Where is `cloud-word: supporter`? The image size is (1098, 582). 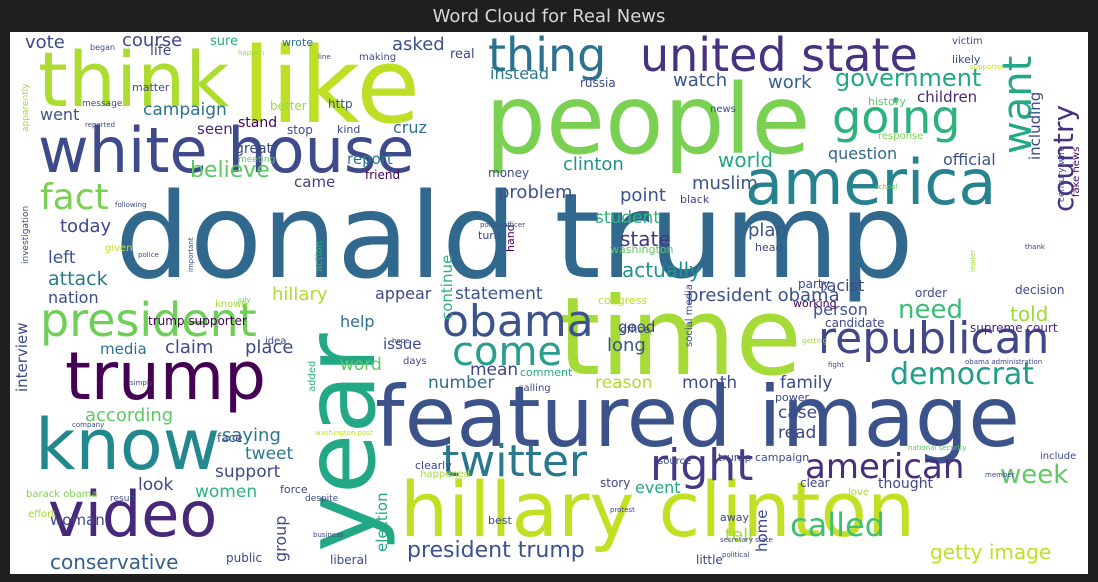
cloud-word: supporter is located at coordinates (987, 67).